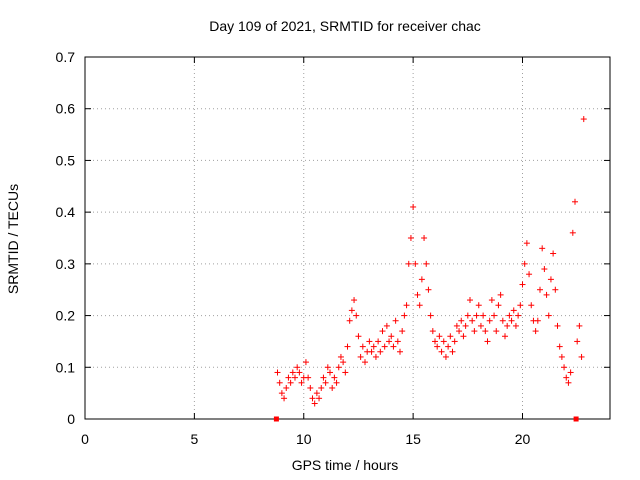  What do you see at coordinates (66, 367) in the screenshot?
I see `y-tick-label: 0.1` at bounding box center [66, 367].